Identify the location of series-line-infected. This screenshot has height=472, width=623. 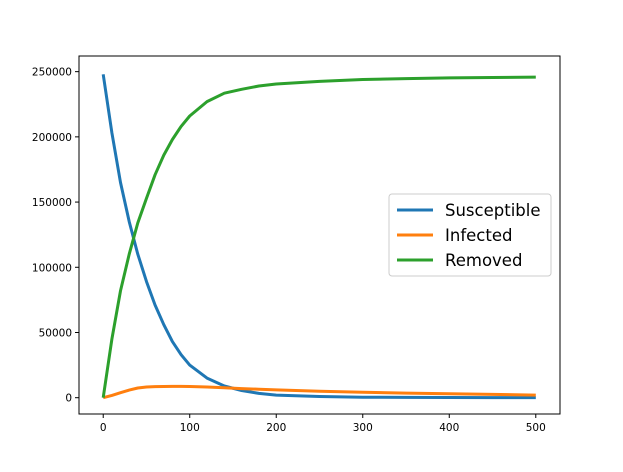
(319, 392).